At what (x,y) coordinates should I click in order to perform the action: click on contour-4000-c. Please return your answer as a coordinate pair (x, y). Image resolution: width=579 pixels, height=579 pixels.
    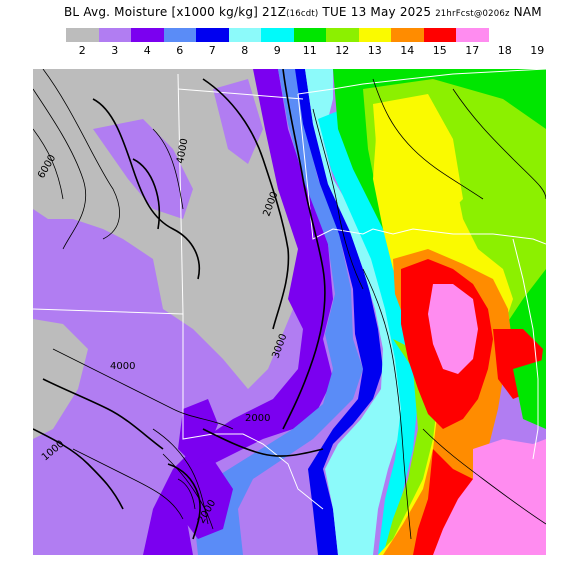
    Looking at the image, I should click on (103, 414).